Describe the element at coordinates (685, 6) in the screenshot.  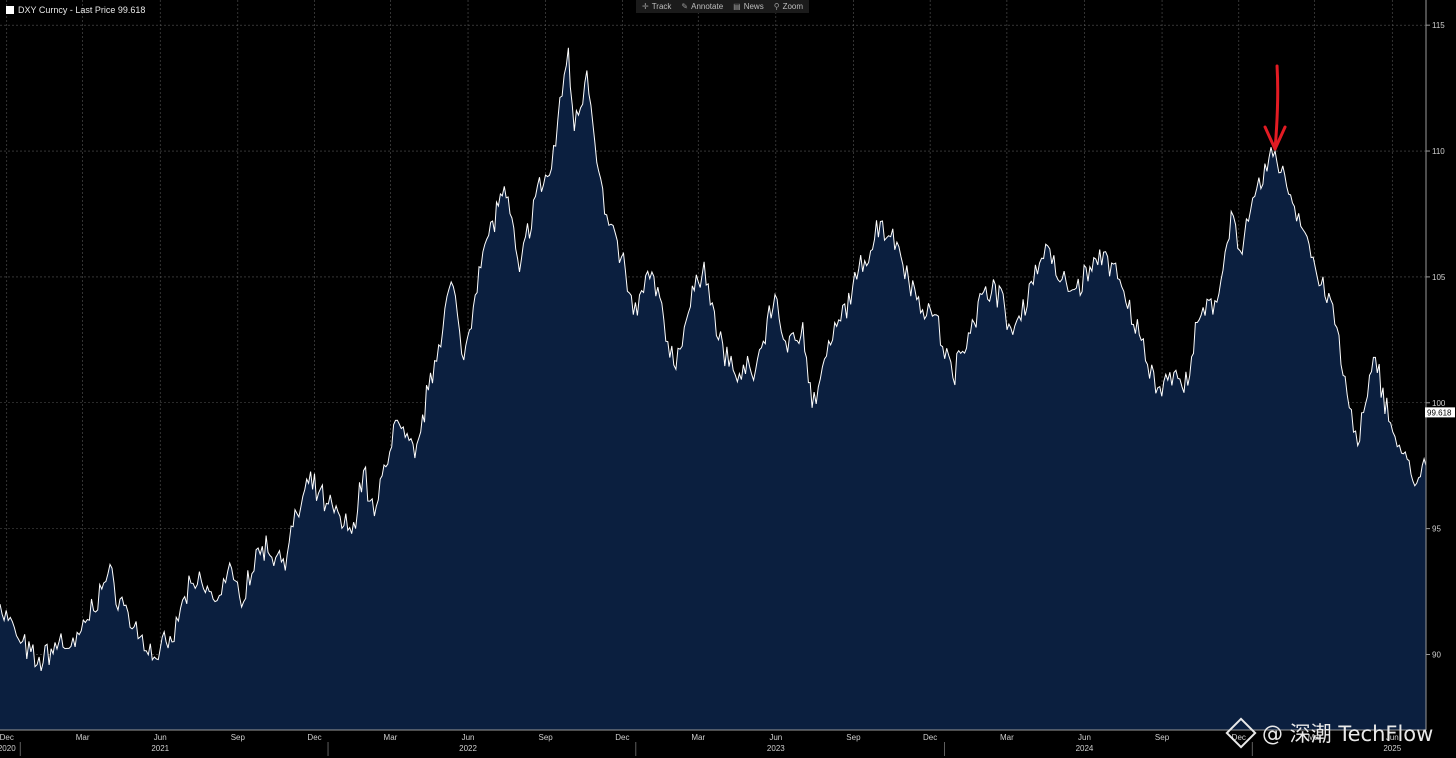
I see `pencil-icon: ✎` at that location.